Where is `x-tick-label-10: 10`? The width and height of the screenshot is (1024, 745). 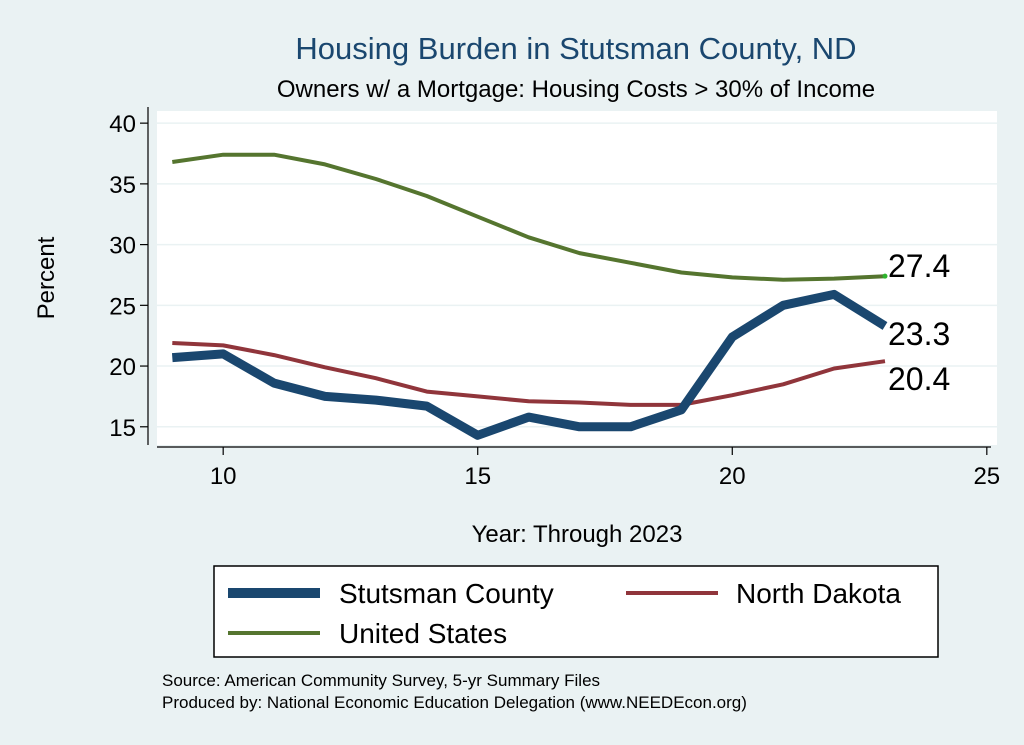
x-tick-label-10: 10 is located at coordinates (223, 476).